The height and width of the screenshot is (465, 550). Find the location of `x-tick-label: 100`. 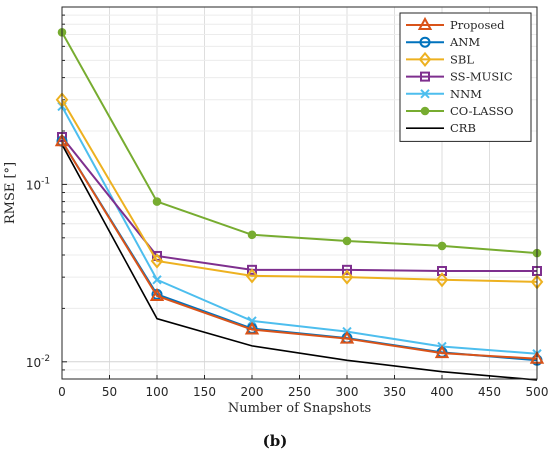

x-tick-label: 100 is located at coordinates (157, 392).